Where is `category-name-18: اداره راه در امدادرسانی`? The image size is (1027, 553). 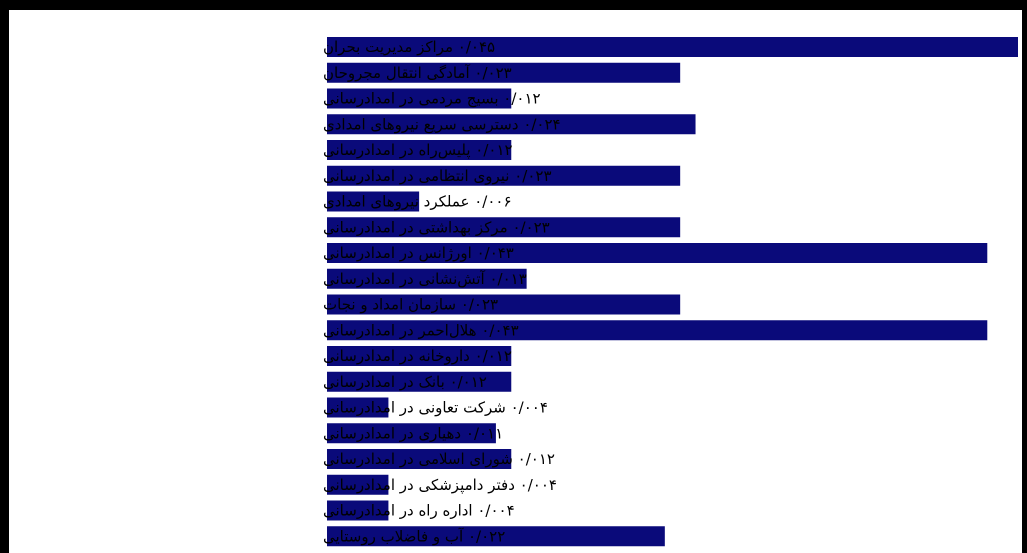 category-name-18: اداره راه در امدادرسانی is located at coordinates (400, 511).